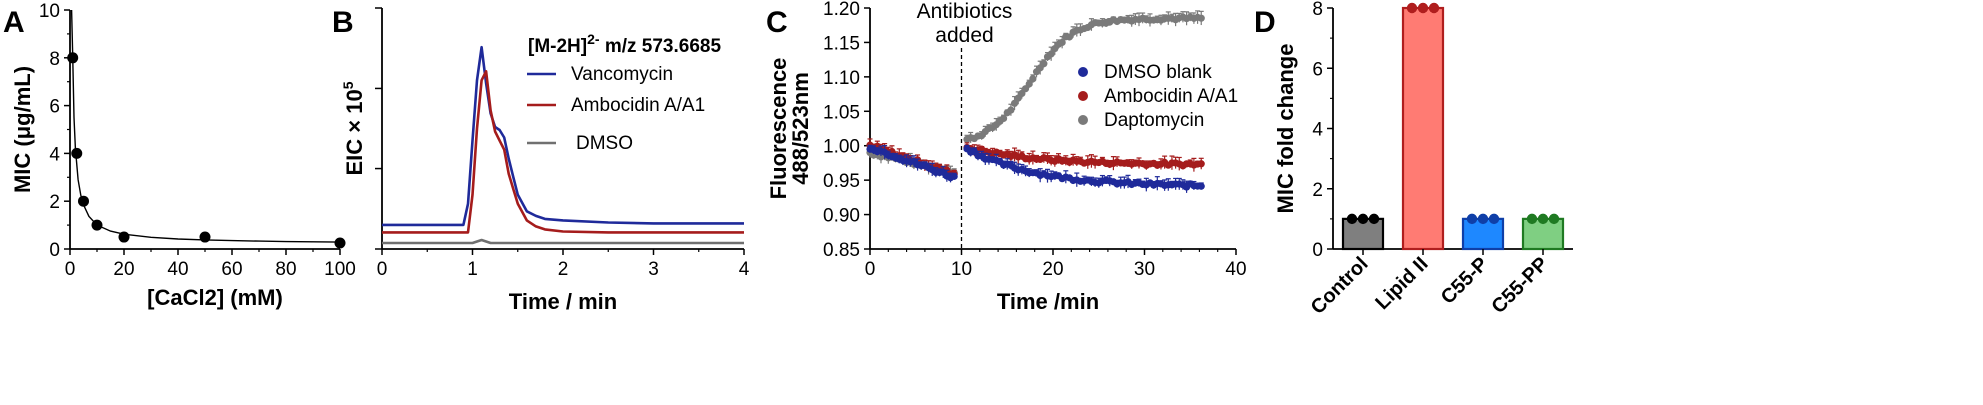 This screenshot has height=405, width=1983. What do you see at coordinates (1052, 269) in the screenshot?
I see `x-tick-label-c: 20` at bounding box center [1052, 269].